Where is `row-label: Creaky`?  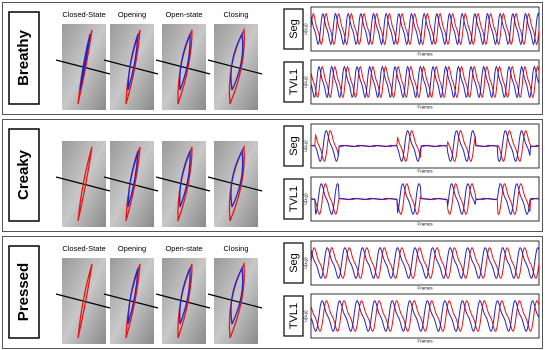 row-label: Creaky is located at coordinates (23, 174).